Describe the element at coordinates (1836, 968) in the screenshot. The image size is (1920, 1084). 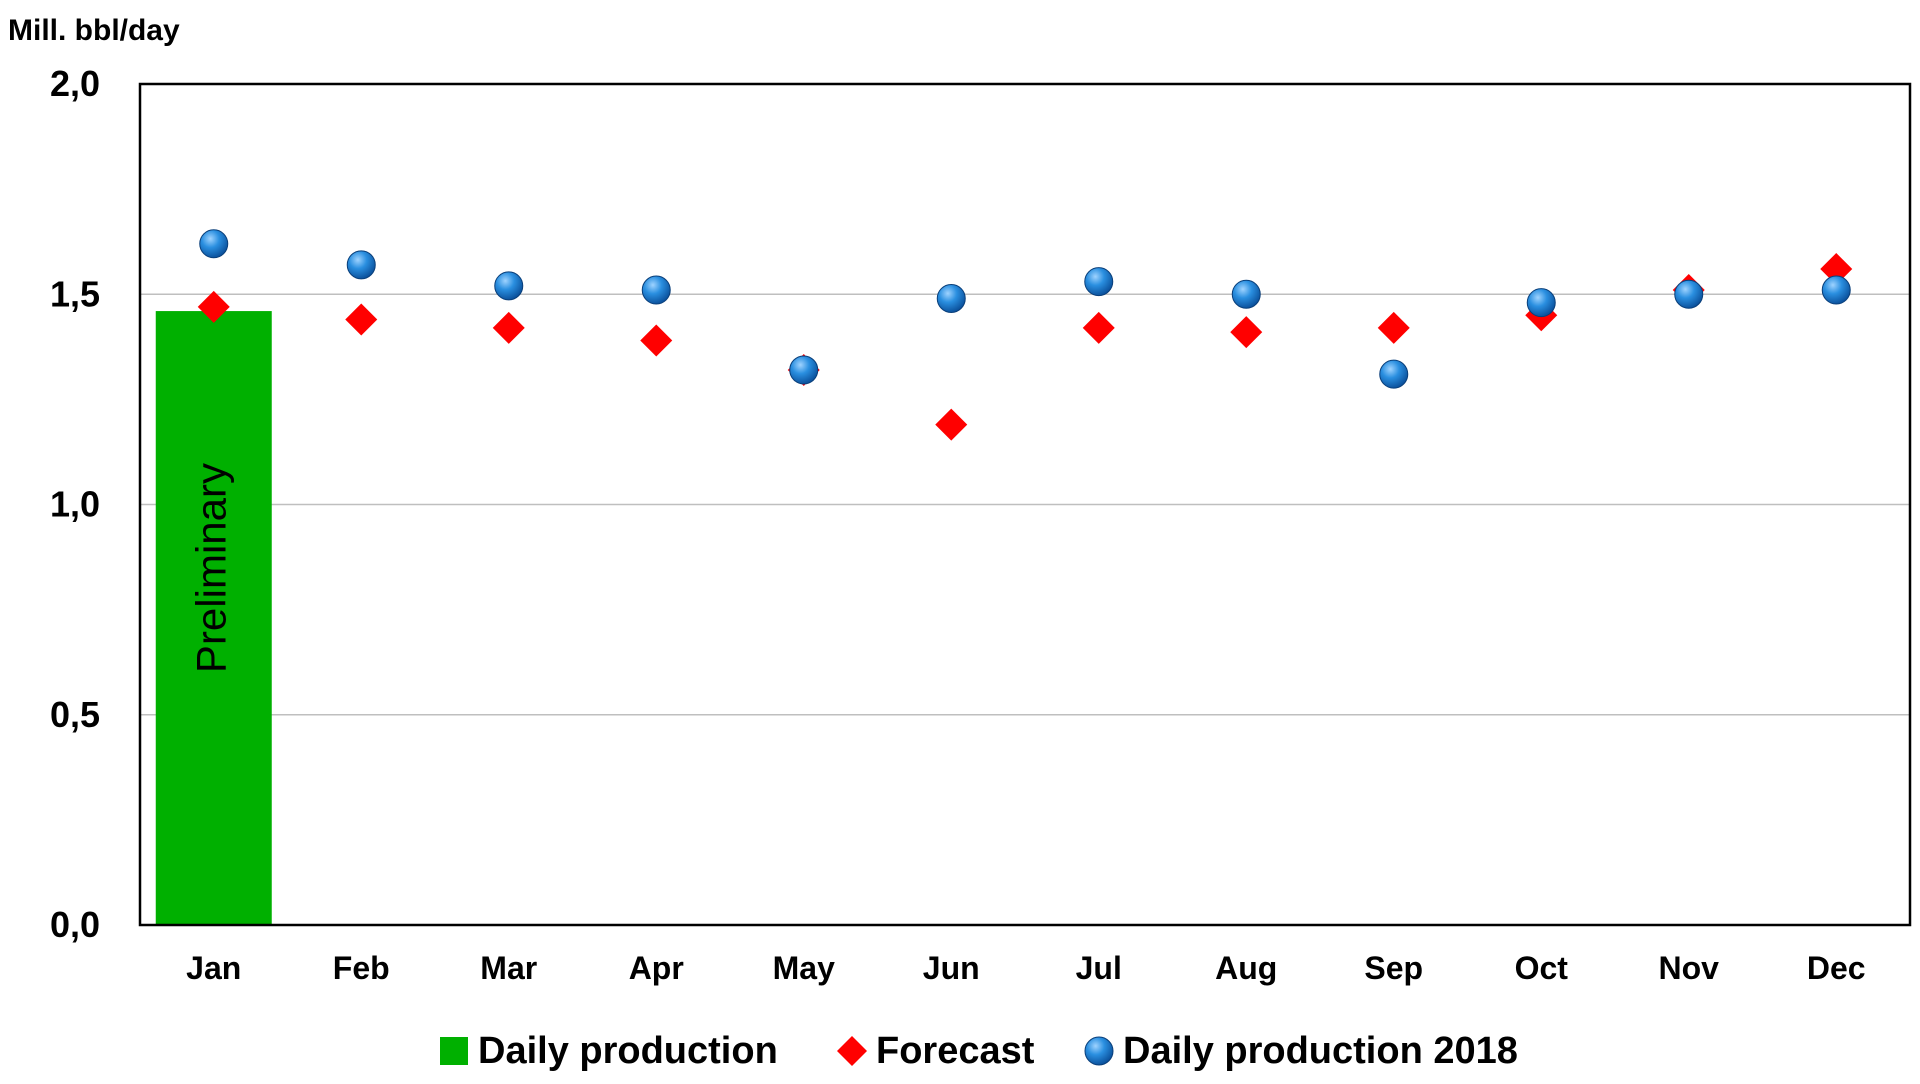
I see `x-tick-label: Dec` at that location.